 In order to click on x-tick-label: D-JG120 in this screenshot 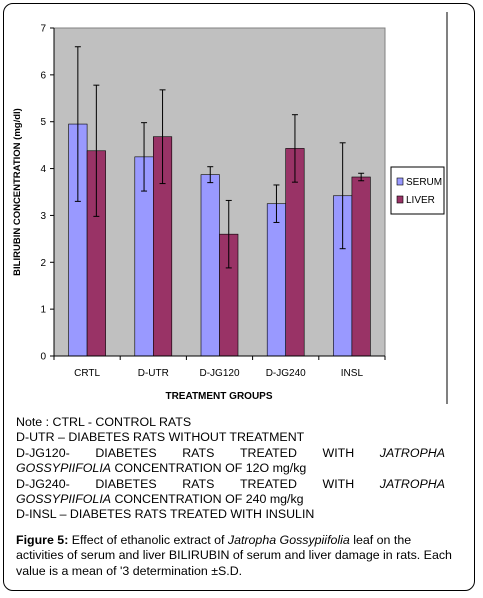, I will do `click(219, 373)`.